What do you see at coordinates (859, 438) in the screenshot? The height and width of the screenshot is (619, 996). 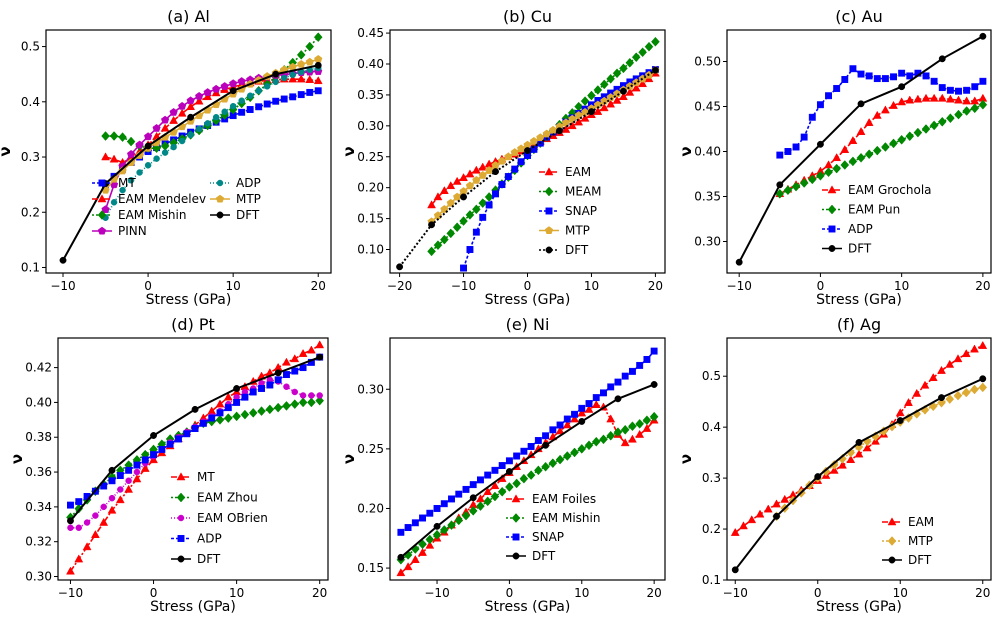 I see `series-eam` at bounding box center [859, 438].